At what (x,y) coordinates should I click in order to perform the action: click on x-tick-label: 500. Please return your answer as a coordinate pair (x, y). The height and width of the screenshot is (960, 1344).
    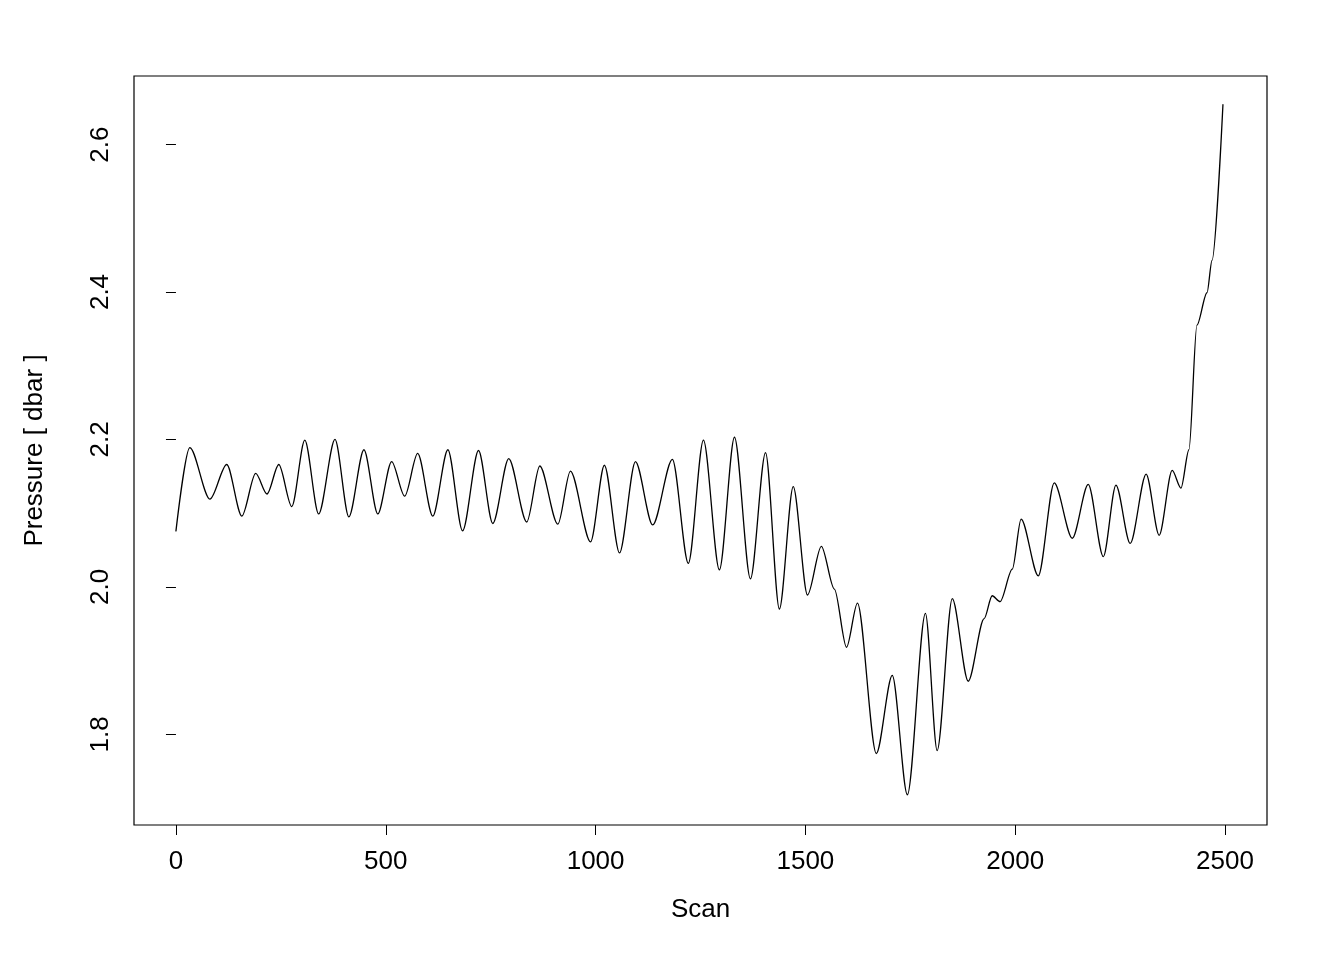
    Looking at the image, I should click on (386, 860).